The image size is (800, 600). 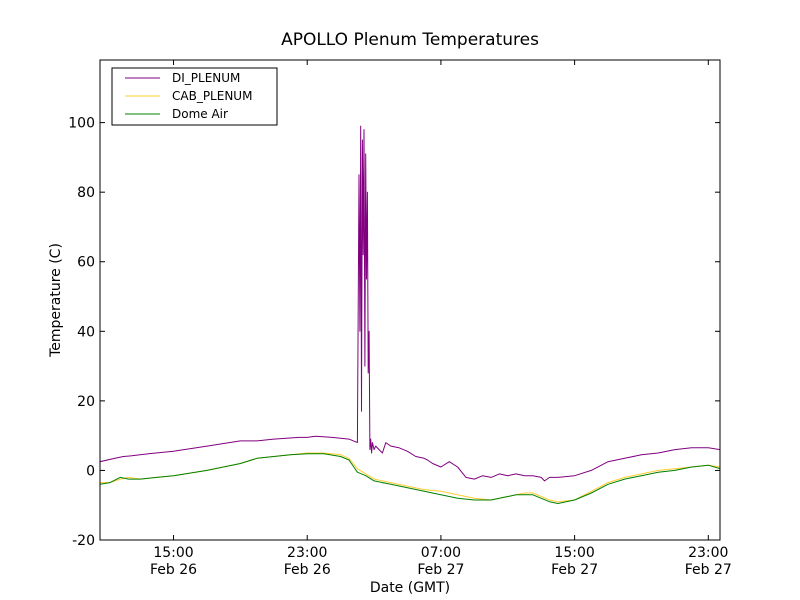 I want to click on y-axis-label: Temperature (C), so click(x=56, y=300).